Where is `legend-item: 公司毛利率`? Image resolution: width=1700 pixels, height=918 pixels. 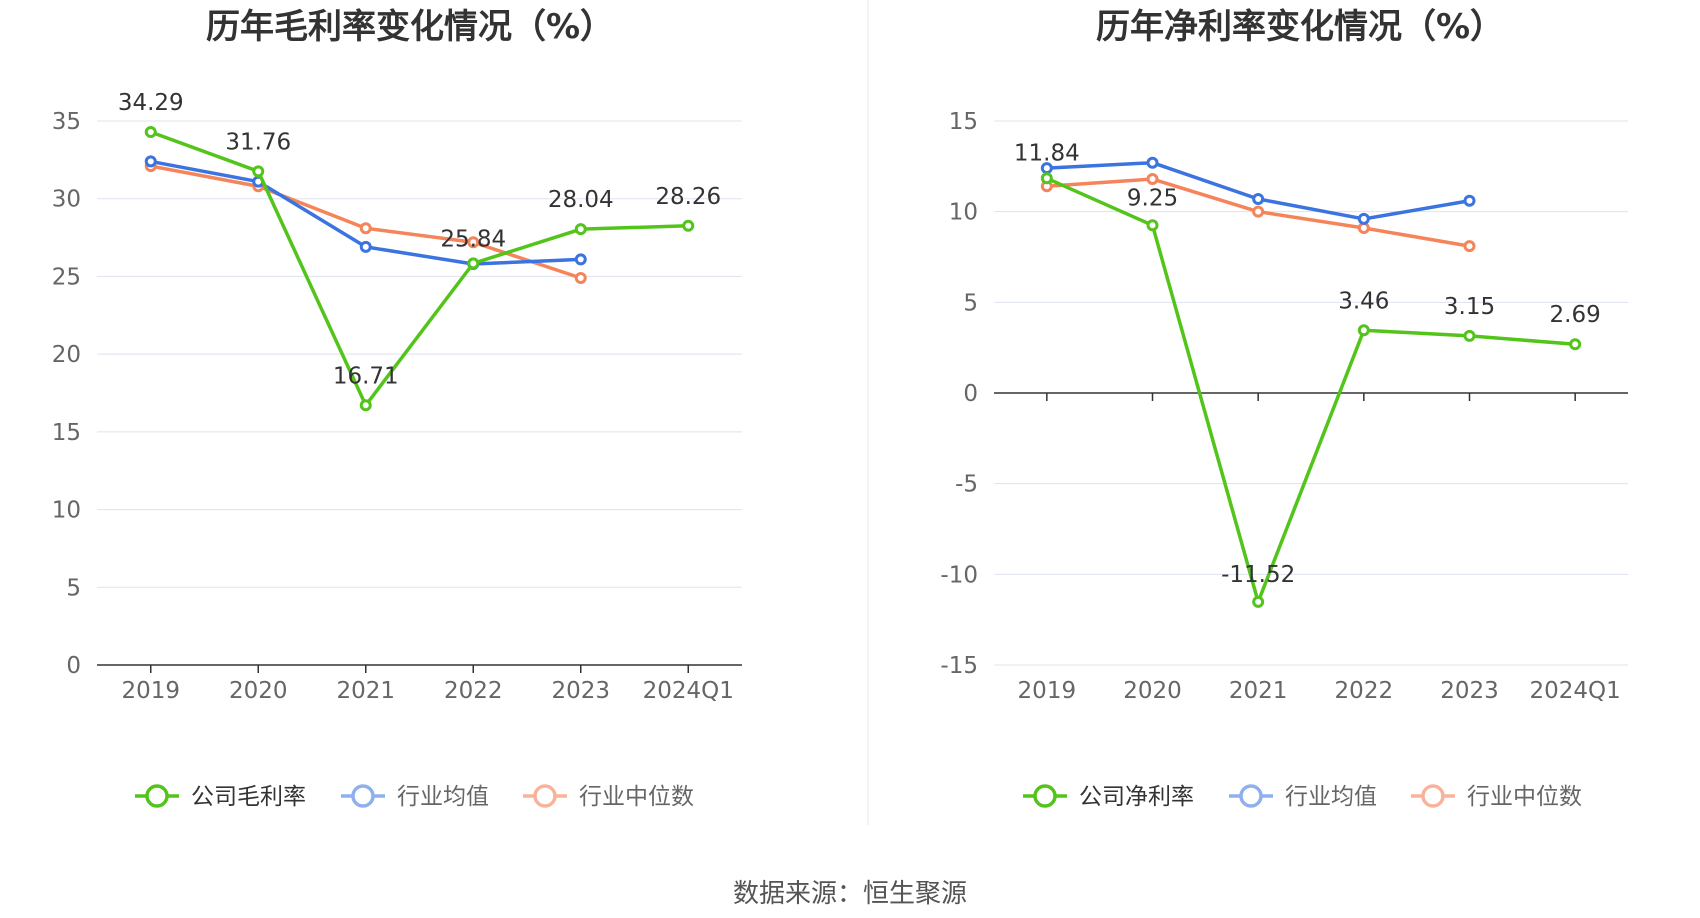
legend-item: 公司毛利率 is located at coordinates (220, 797).